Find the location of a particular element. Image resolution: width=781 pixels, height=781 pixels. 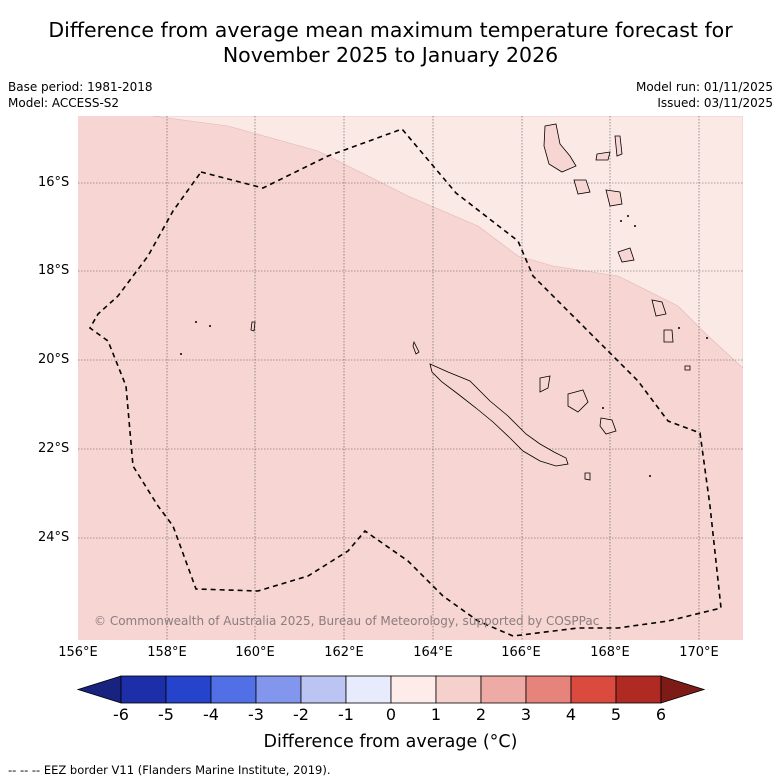

cbar-tick-minus-2: -2 is located at coordinates (301, 714).